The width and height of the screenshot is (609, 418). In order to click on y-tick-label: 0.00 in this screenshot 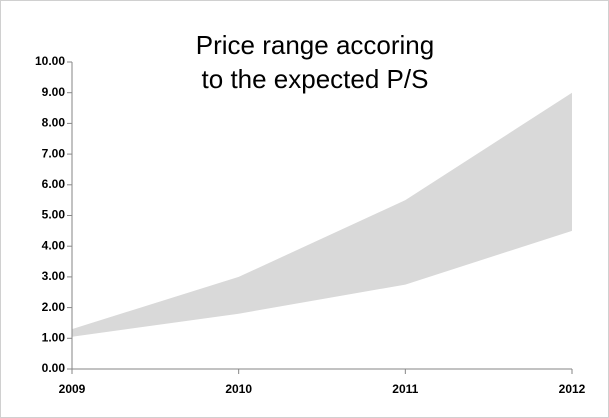, I will do `click(54, 368)`.